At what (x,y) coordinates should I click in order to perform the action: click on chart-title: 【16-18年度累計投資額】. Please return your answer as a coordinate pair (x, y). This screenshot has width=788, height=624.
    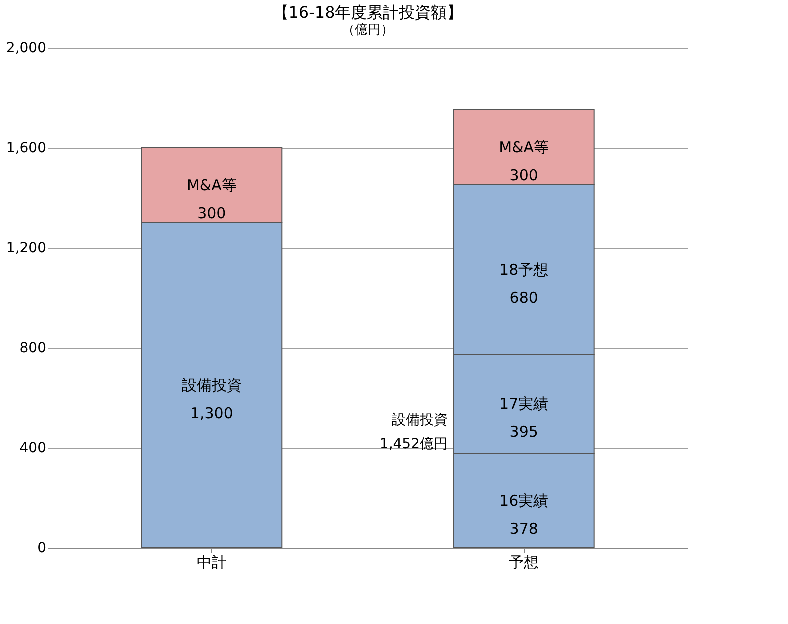
    Looking at the image, I should click on (368, 12).